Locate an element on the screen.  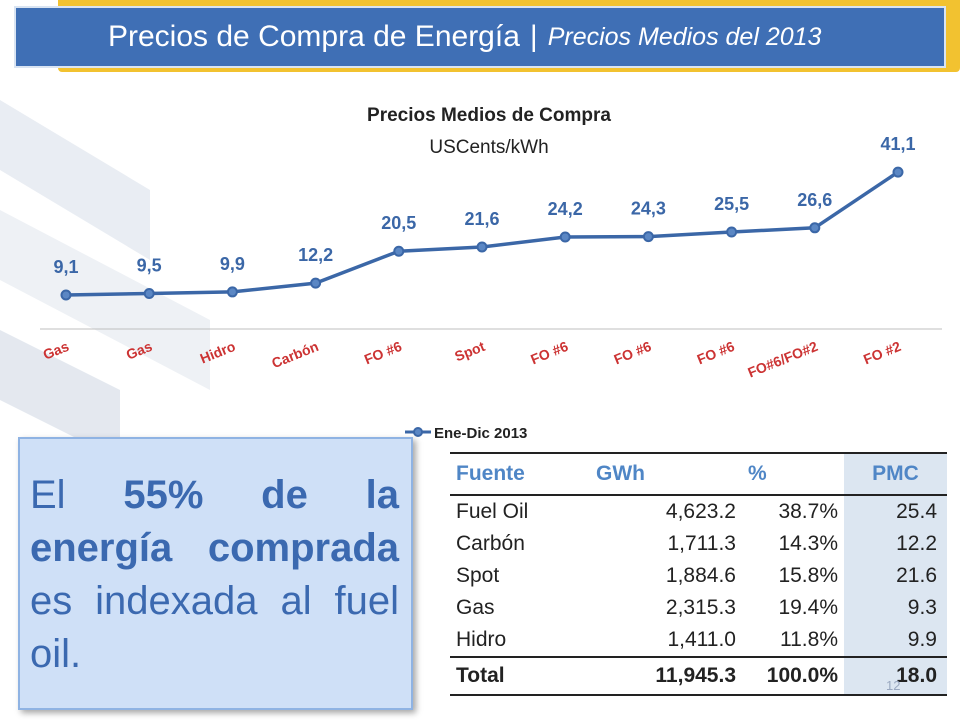
col-header-pmc: PMC is located at coordinates (895, 474).